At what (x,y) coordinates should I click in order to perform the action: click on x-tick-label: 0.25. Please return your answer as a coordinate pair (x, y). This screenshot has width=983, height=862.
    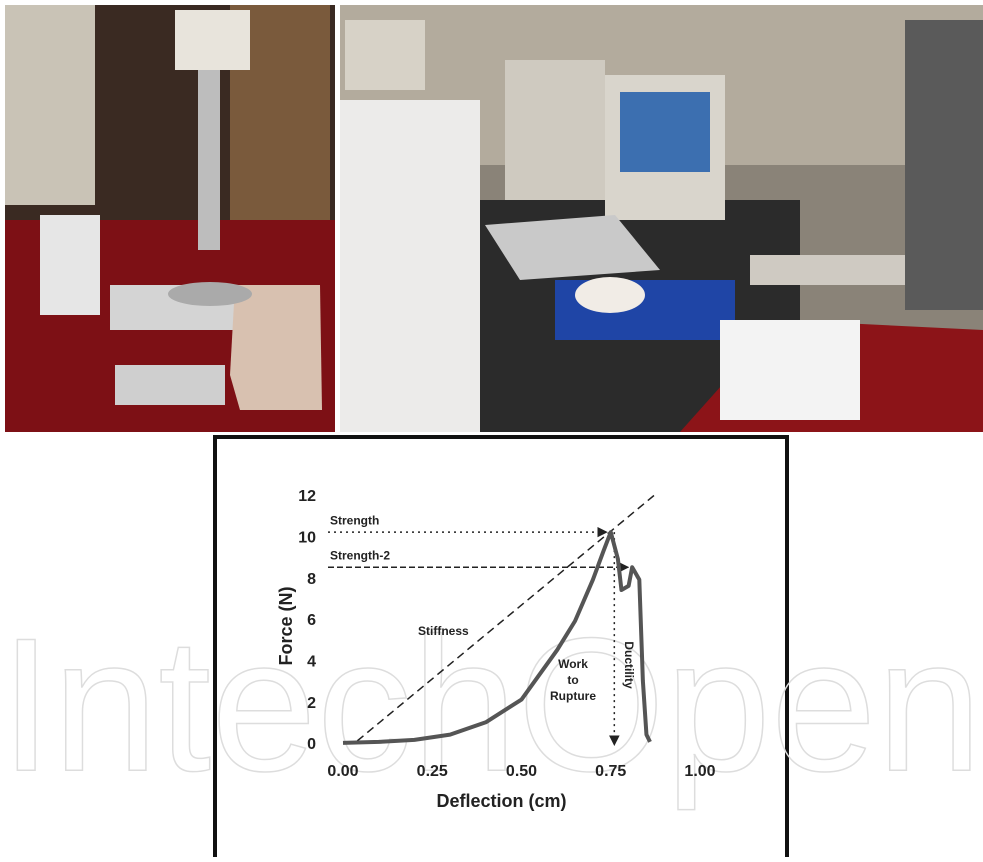
    Looking at the image, I should click on (432, 771).